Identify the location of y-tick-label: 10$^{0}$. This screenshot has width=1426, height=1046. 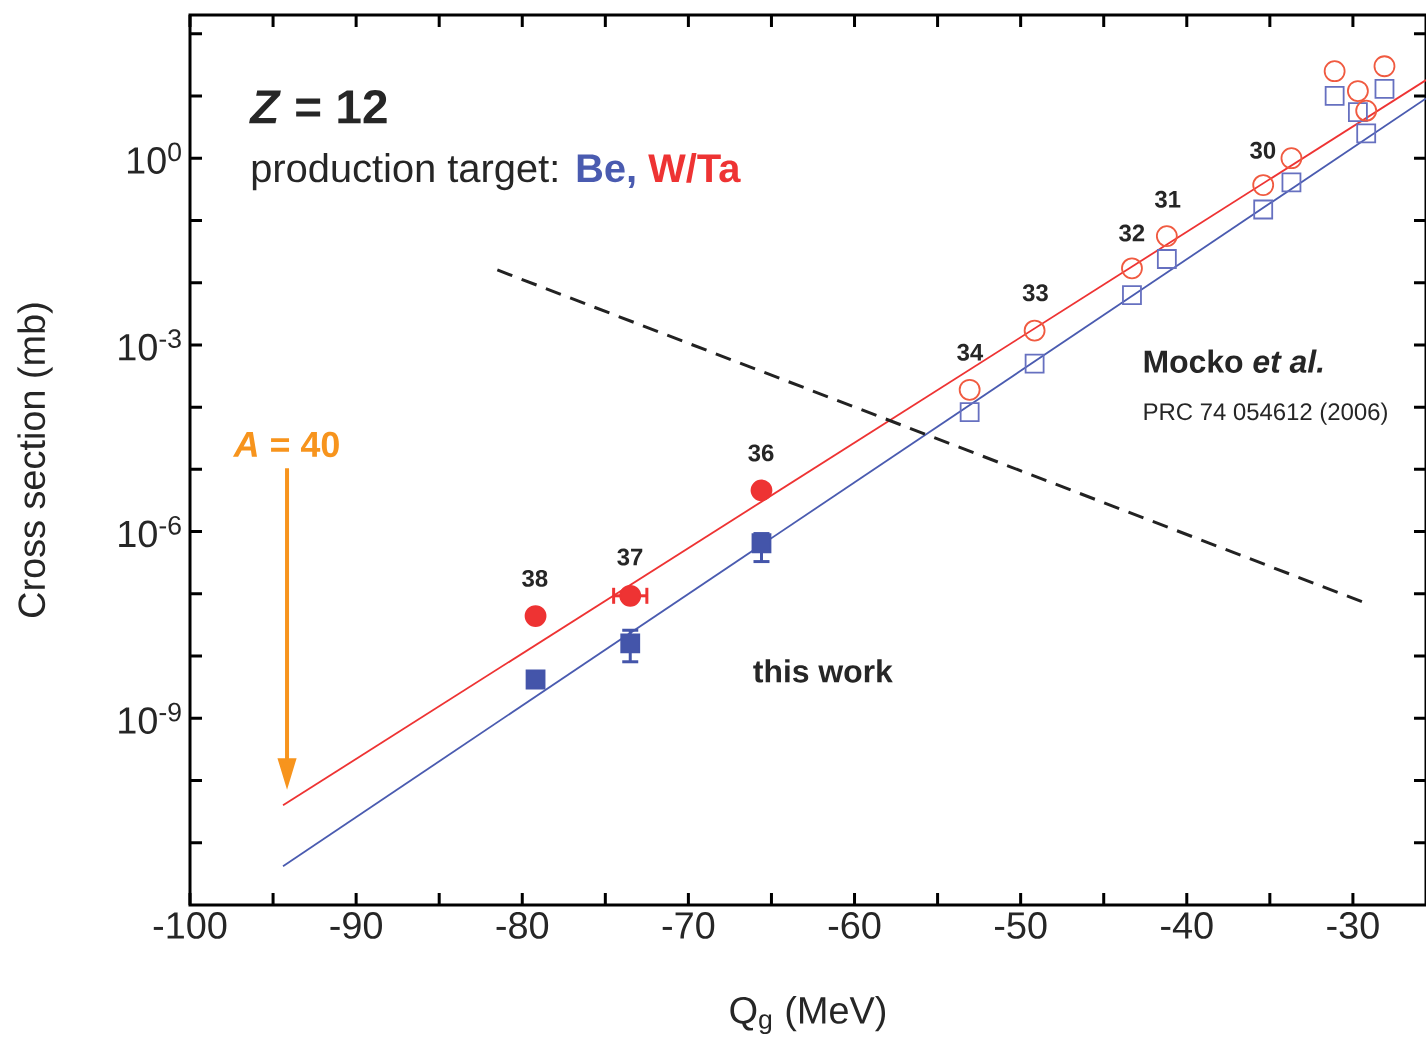
(154, 158).